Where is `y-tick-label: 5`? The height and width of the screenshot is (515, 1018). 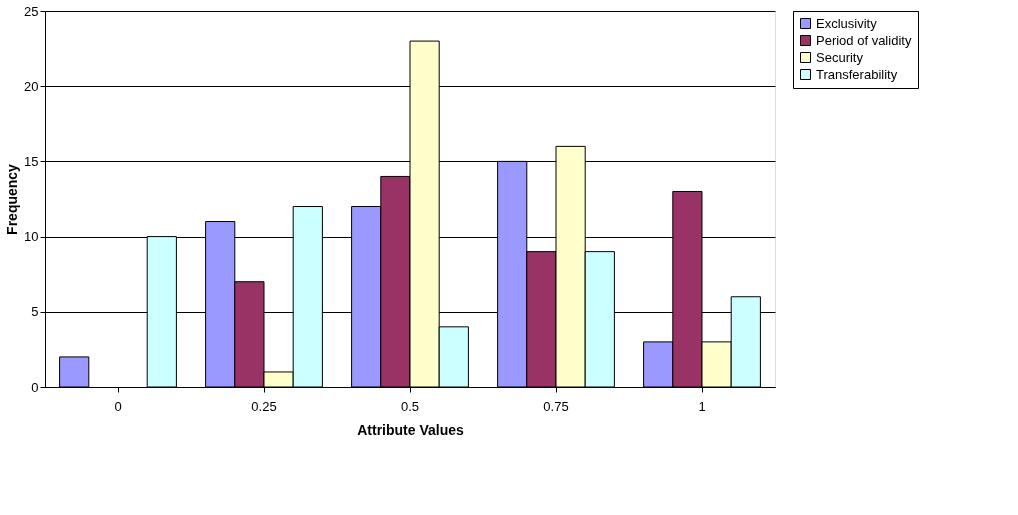 y-tick-label: 5 is located at coordinates (35, 312).